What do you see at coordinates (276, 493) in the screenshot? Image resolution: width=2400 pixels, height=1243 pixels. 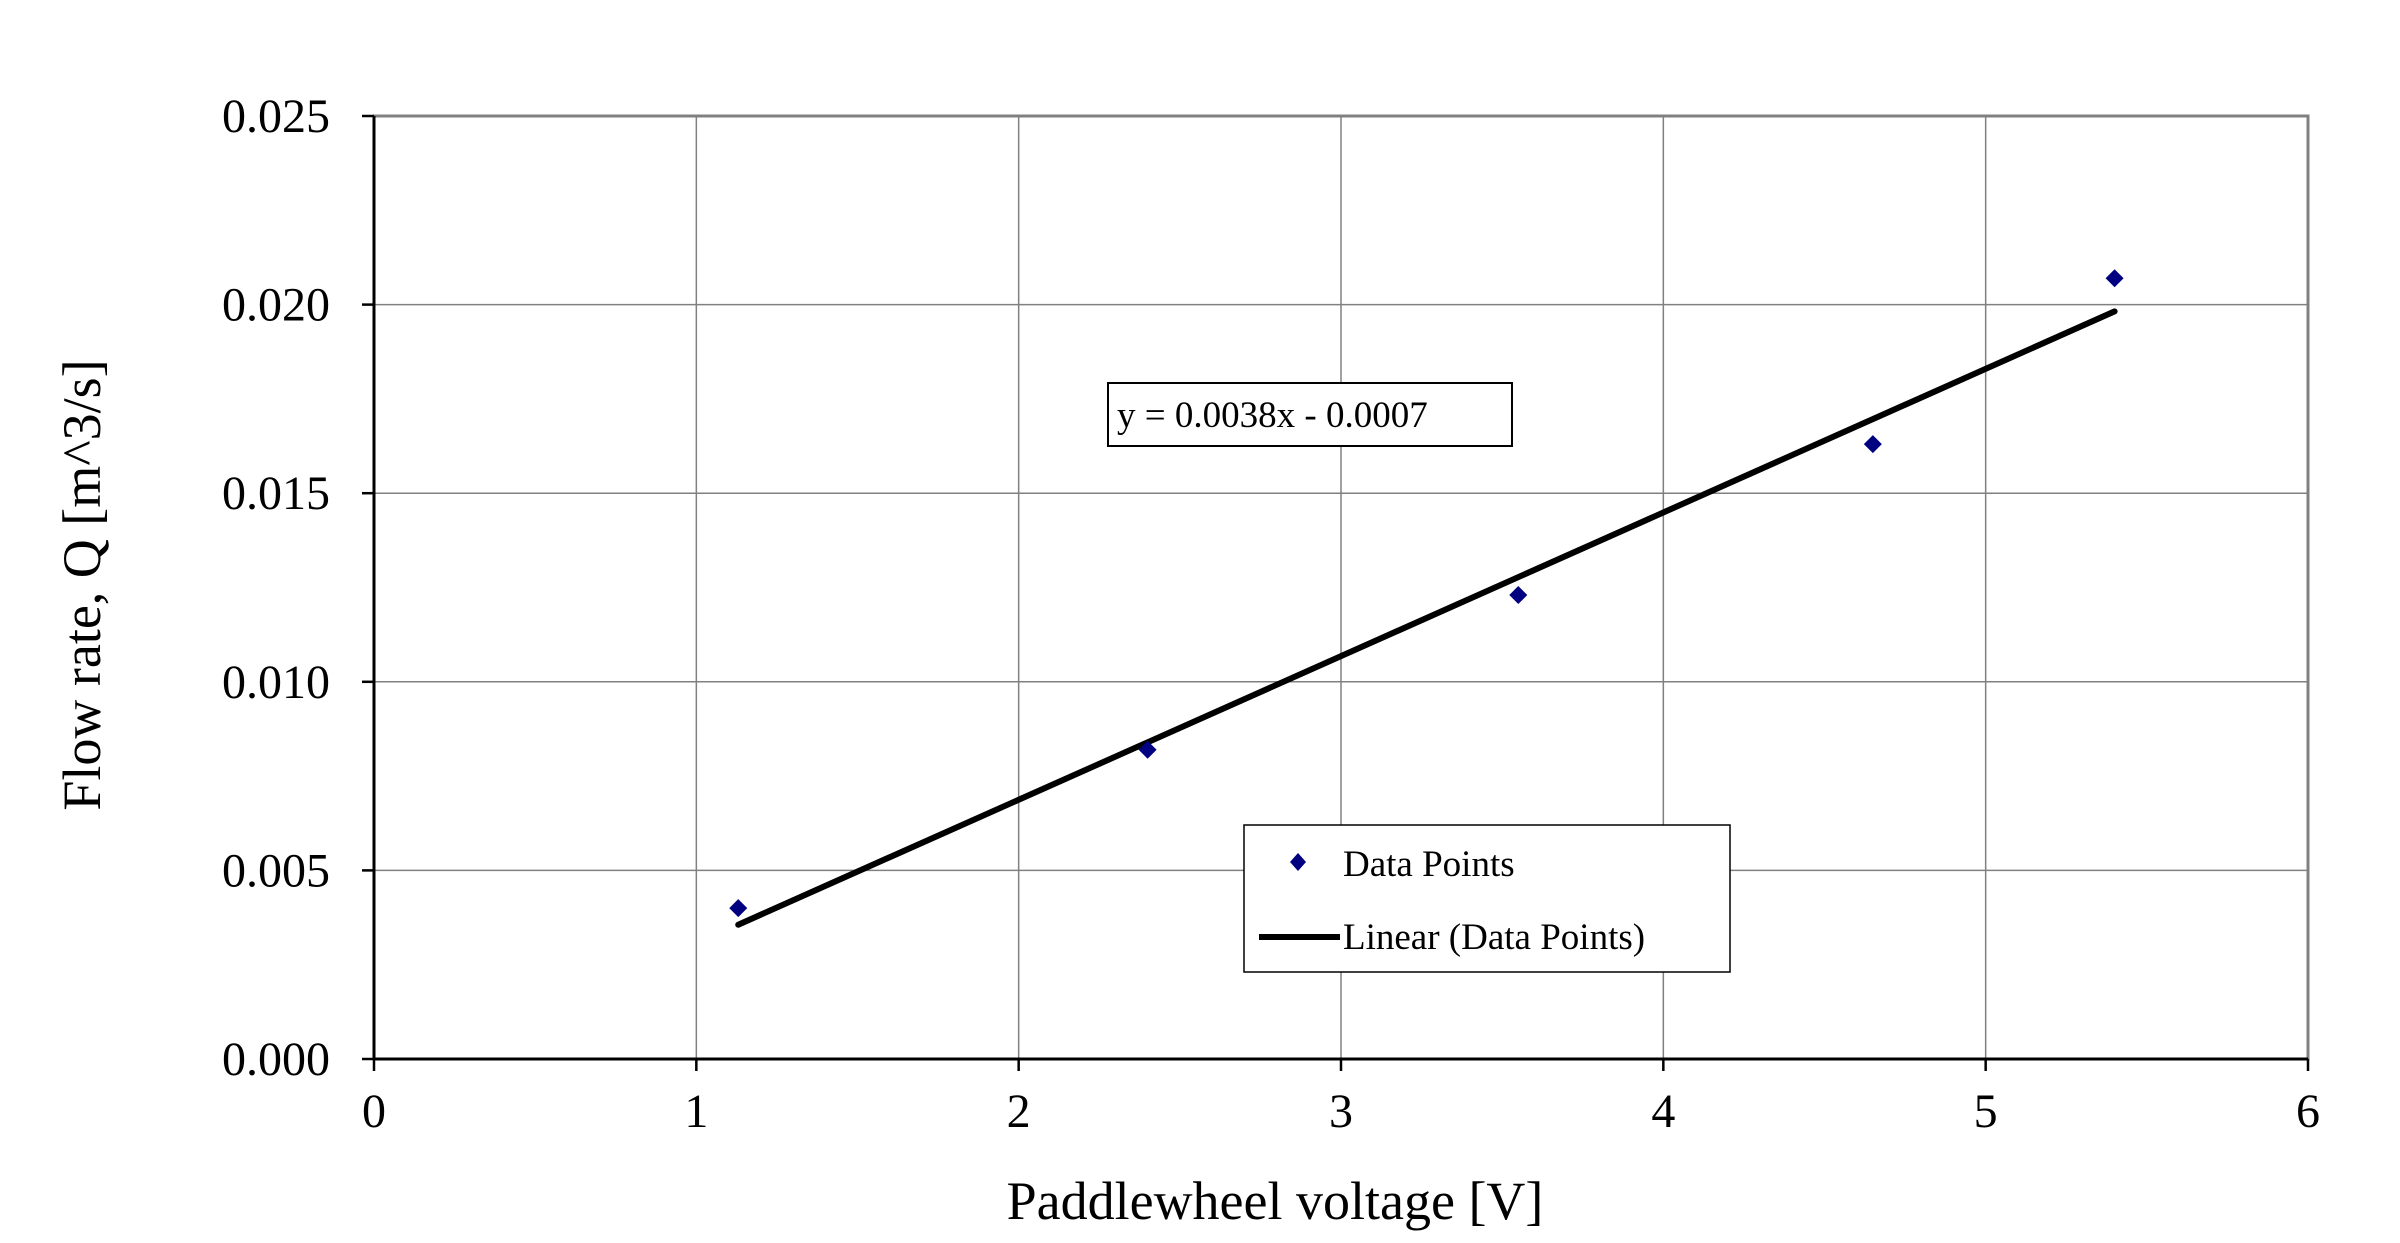 I see `y-tick-label: 0.015` at bounding box center [276, 493].